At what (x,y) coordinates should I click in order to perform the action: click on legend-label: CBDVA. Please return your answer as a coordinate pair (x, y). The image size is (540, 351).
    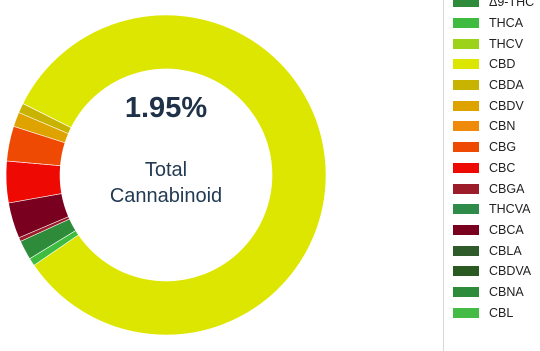
    Looking at the image, I should click on (510, 271).